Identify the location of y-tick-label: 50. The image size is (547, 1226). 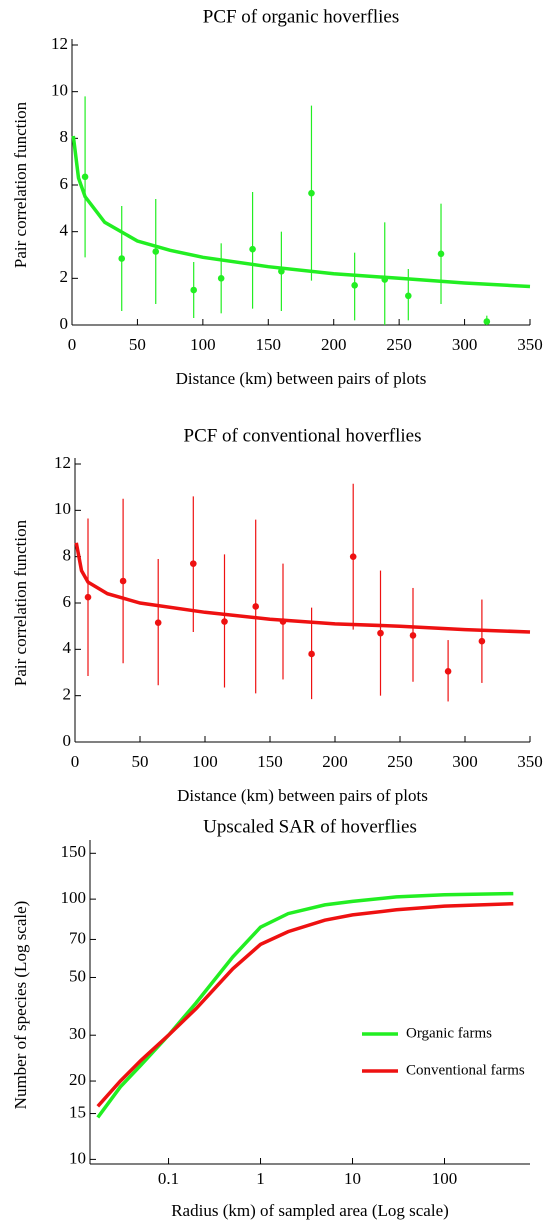
(77, 975).